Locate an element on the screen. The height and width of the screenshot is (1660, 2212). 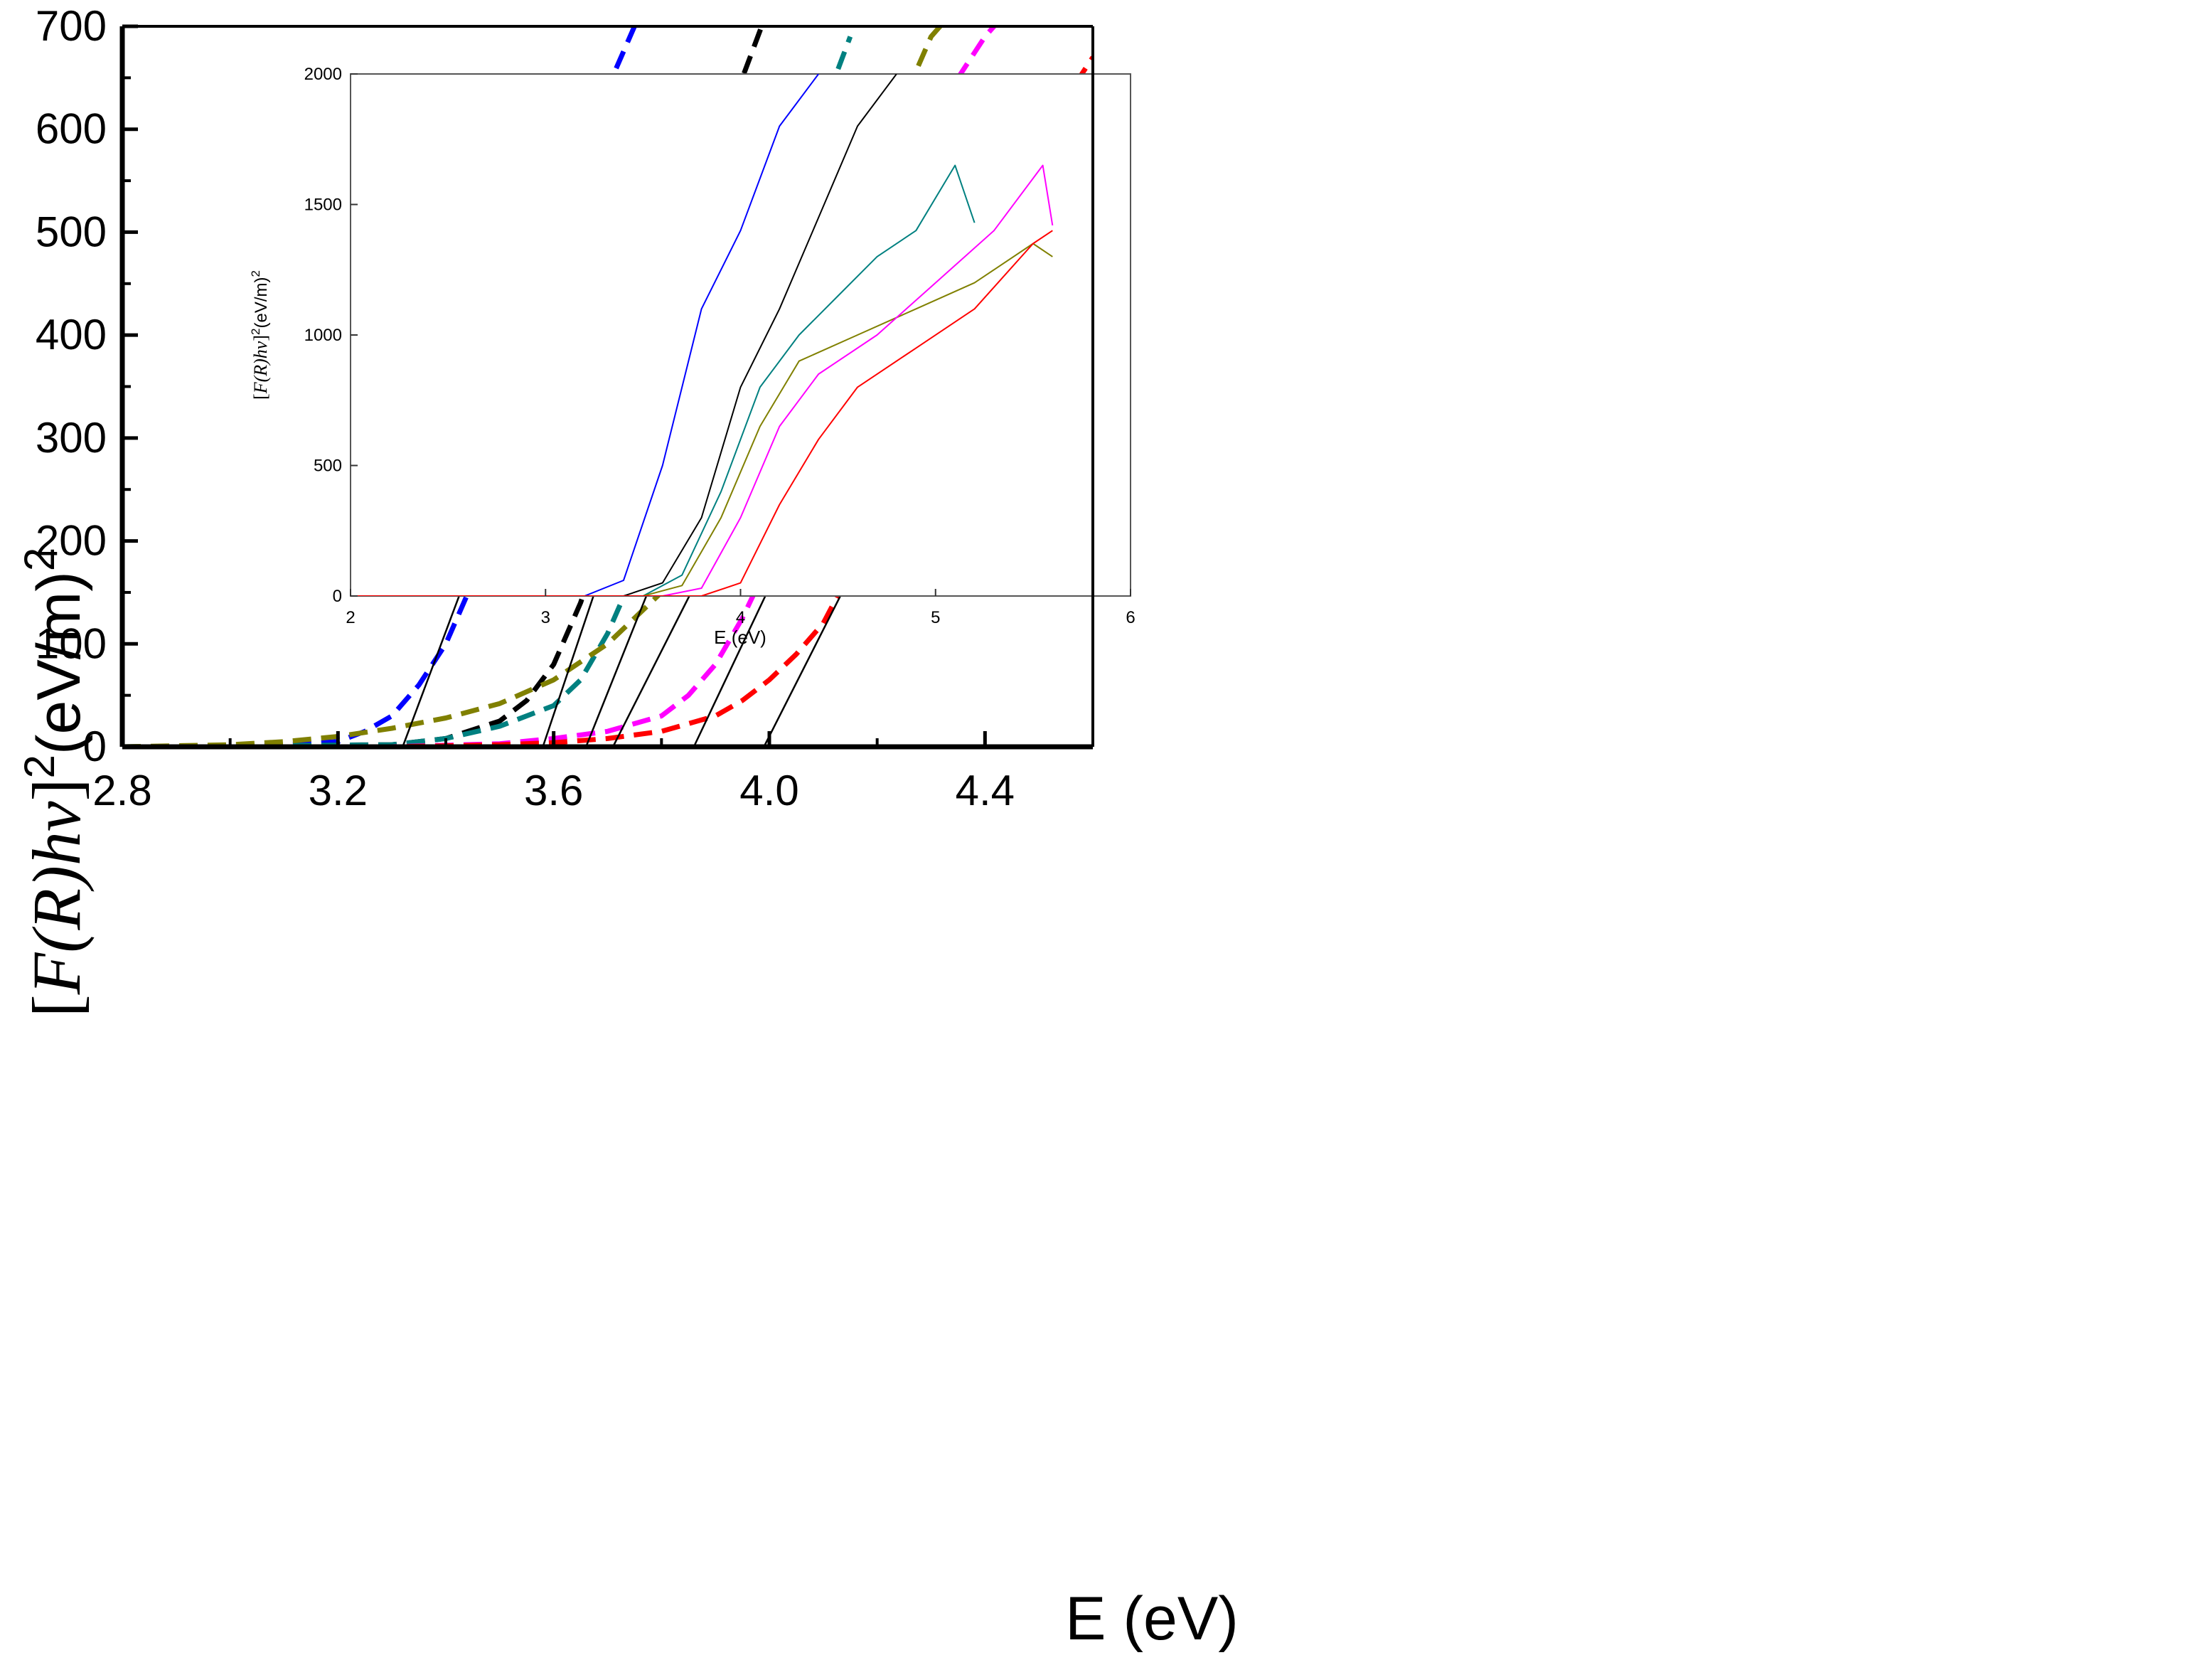
y-axis-label-bracket-open: [ is located at coordinates (56, 1005).